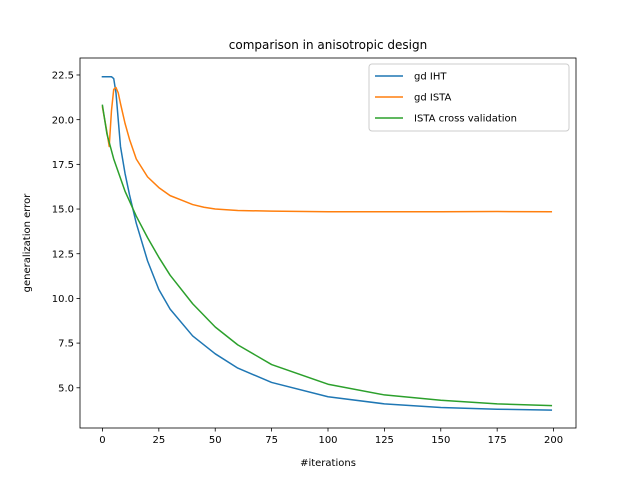  I want to click on legend-label: gd ISTA, so click(433, 98).